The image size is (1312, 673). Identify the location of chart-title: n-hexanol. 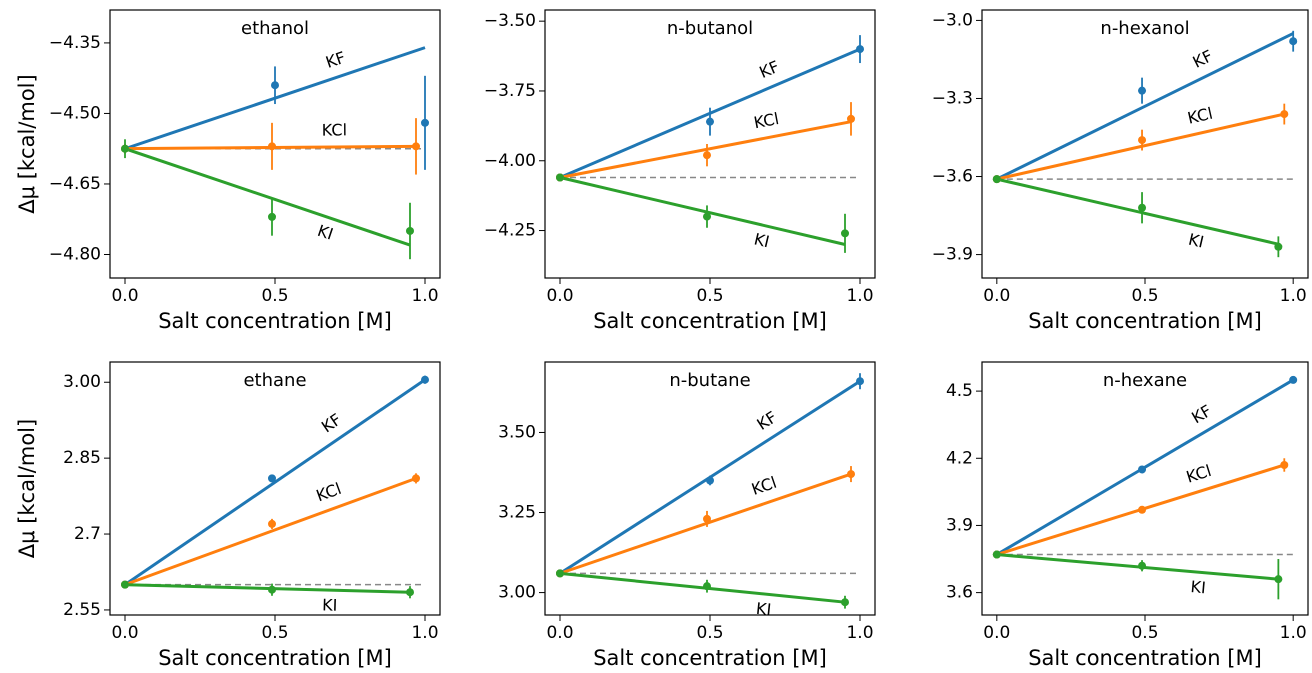
(1144, 28).